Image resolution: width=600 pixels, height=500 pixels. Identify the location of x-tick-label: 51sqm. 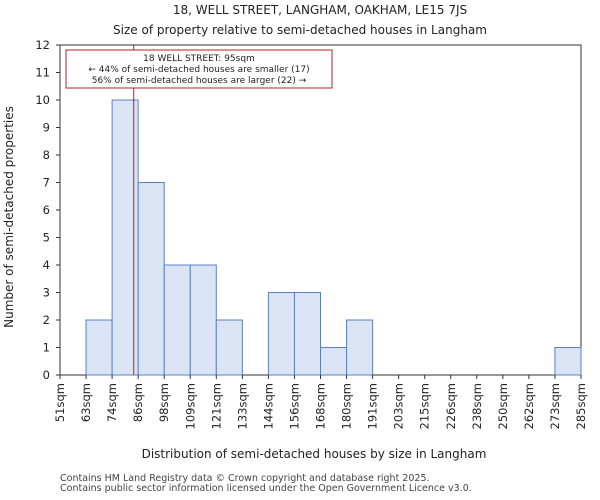
(60, 402).